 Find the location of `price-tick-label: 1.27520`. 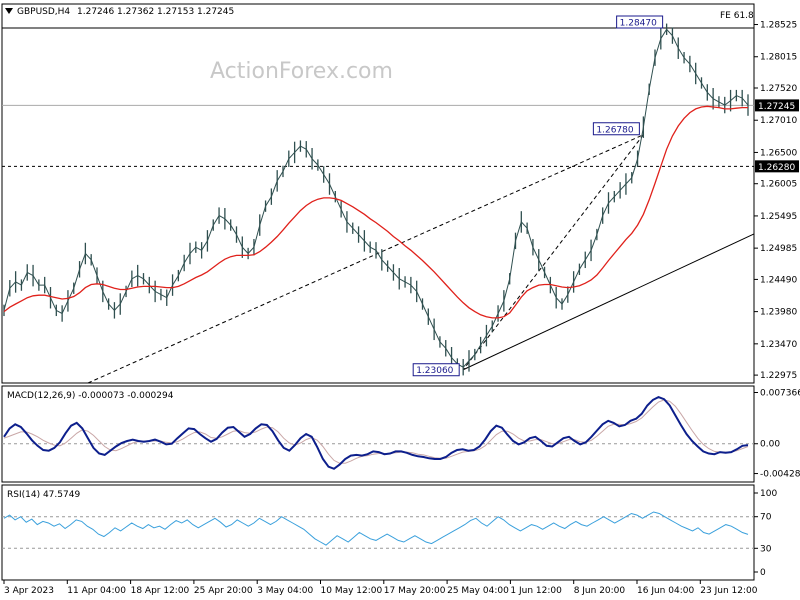

price-tick-label: 1.27520 is located at coordinates (778, 89).